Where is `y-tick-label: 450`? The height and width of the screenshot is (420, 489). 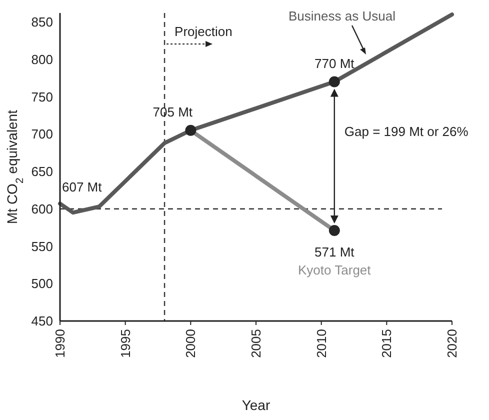 y-tick-label: 450 is located at coordinates (42, 321).